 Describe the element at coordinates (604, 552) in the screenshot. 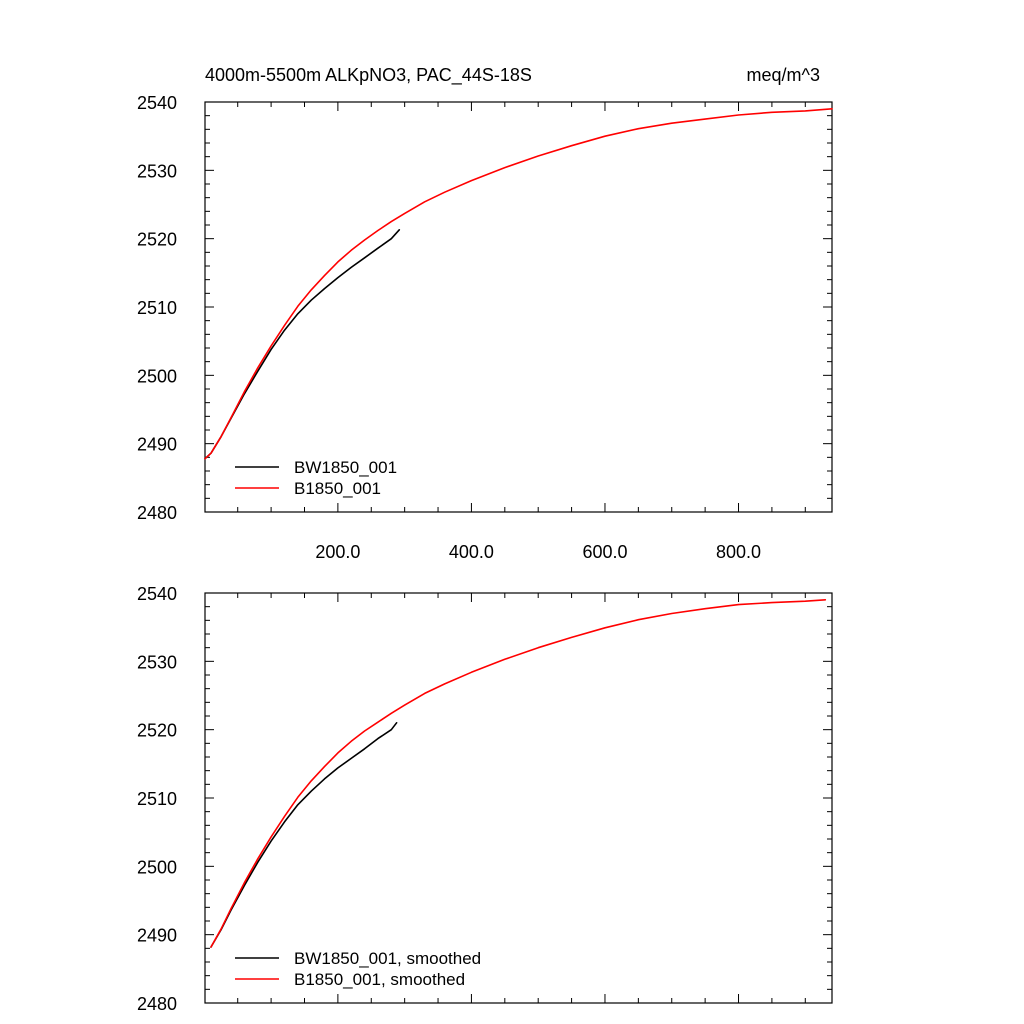

I see `x-tick-label: 600.0` at that location.